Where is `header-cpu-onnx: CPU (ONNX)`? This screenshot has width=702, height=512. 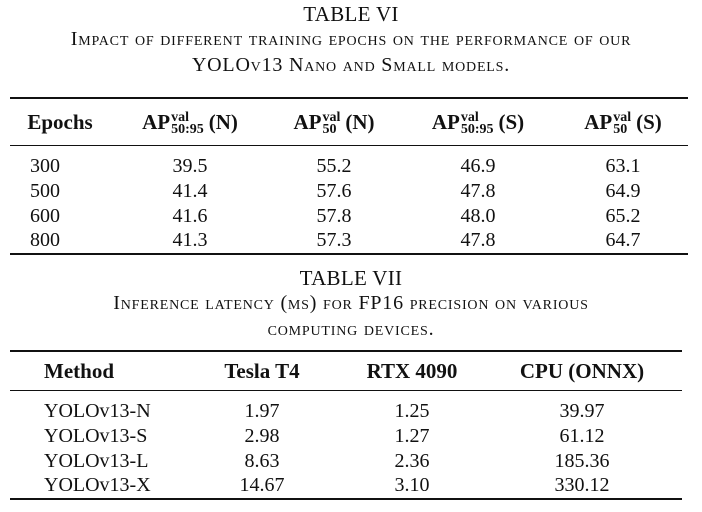
header-cpu-onnx: CPU (ONNX) is located at coordinates (582, 370).